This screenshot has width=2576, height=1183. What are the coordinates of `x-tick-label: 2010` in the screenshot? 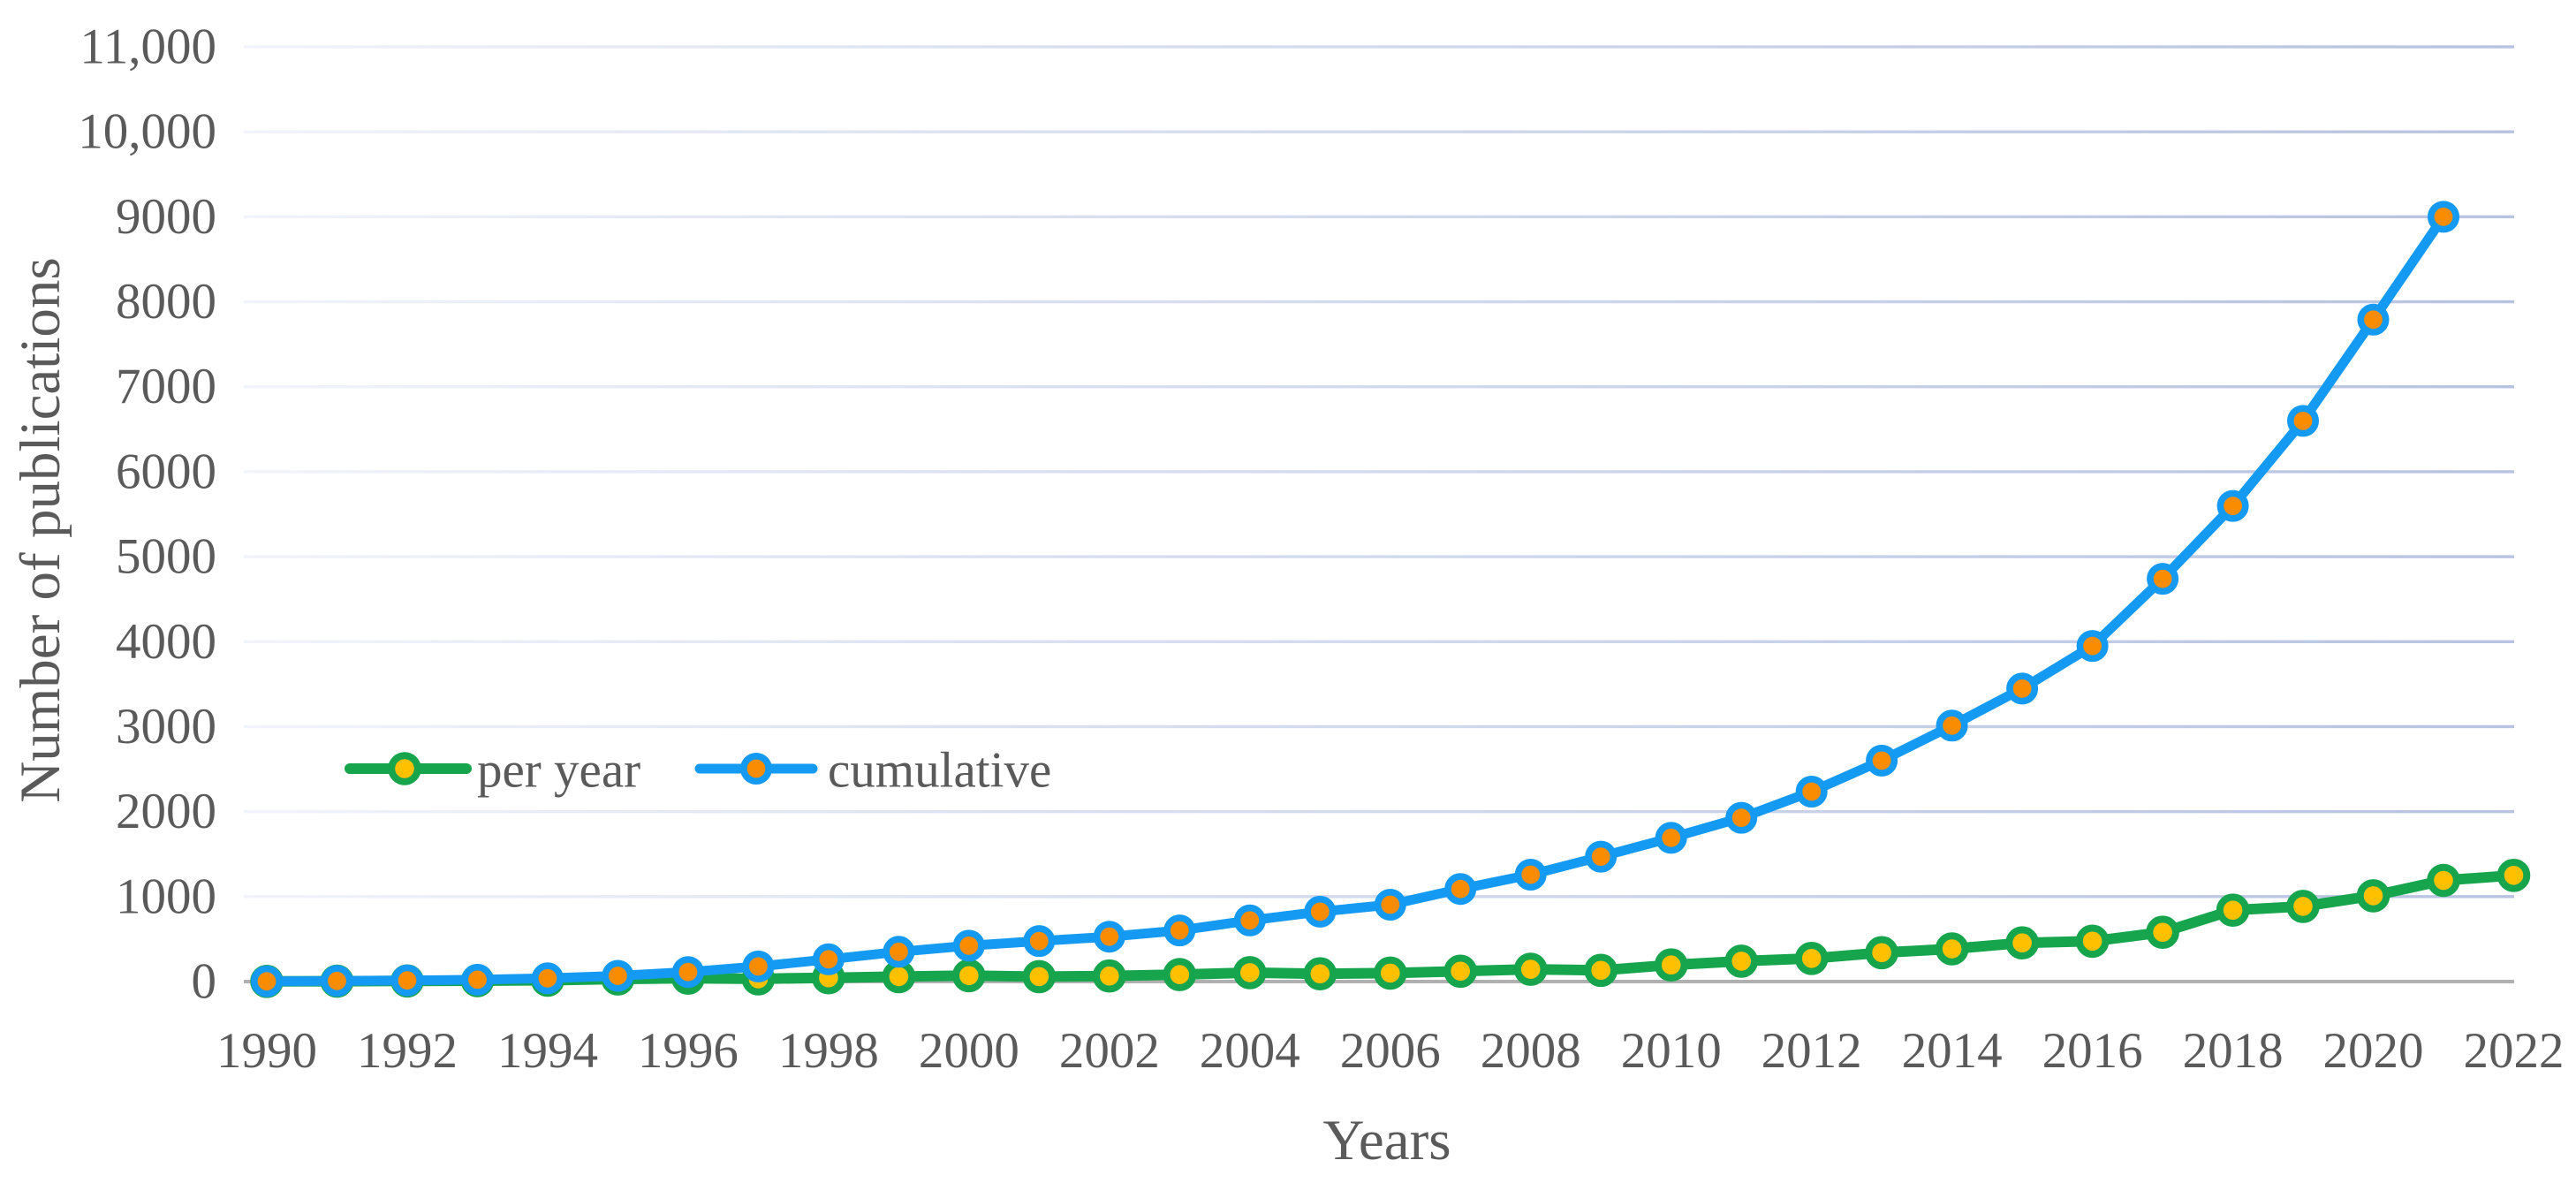 It's located at (1672, 1051).